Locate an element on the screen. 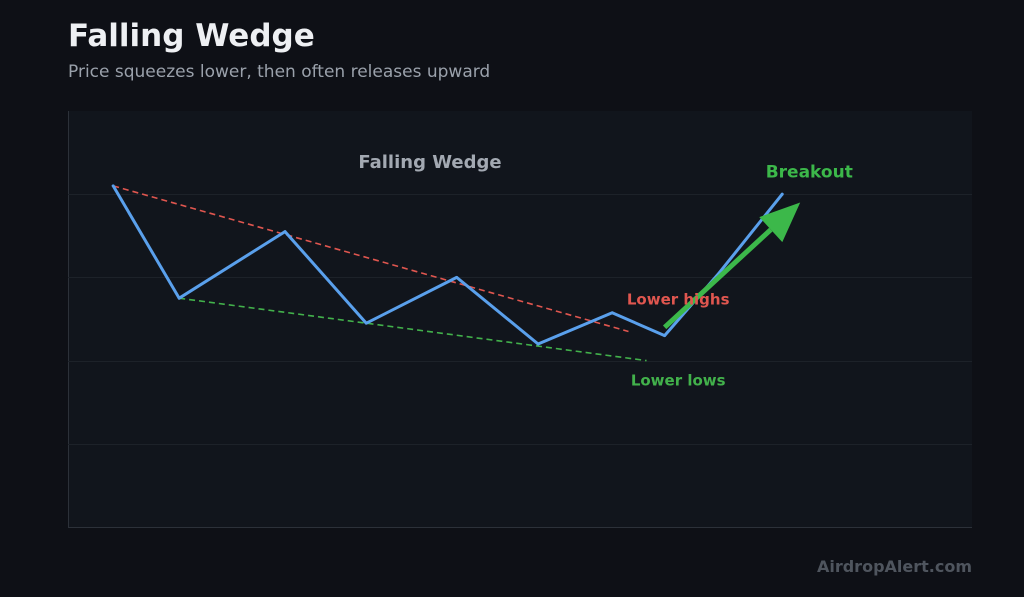 The width and height of the screenshot is (1024, 597). lower-trendline is located at coordinates (413, 329).